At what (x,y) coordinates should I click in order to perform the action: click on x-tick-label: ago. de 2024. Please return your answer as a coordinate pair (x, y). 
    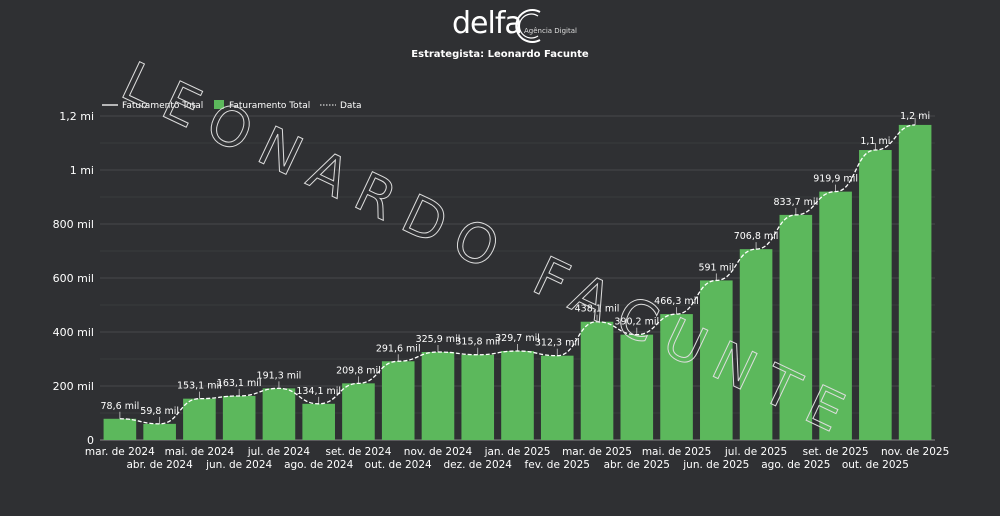
    Looking at the image, I should click on (319, 465).